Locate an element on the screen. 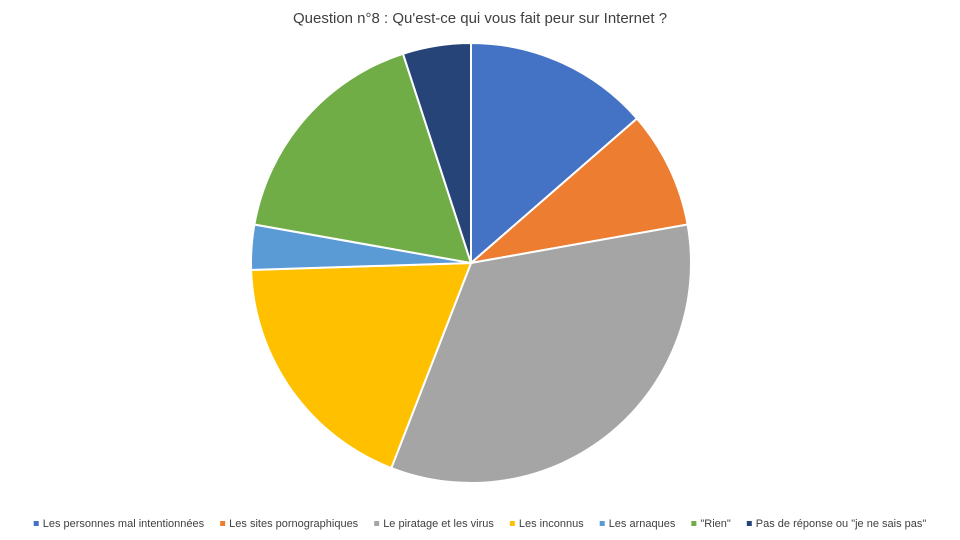 Image resolution: width=960 pixels, height=540 pixels. legend-label: Les personnes mal intentionnées is located at coordinates (124, 524).